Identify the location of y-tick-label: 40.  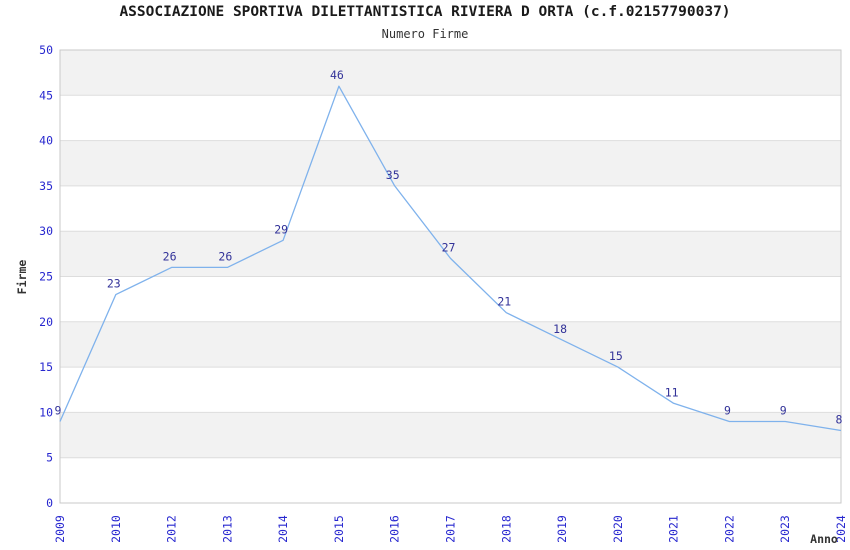
(46, 141).